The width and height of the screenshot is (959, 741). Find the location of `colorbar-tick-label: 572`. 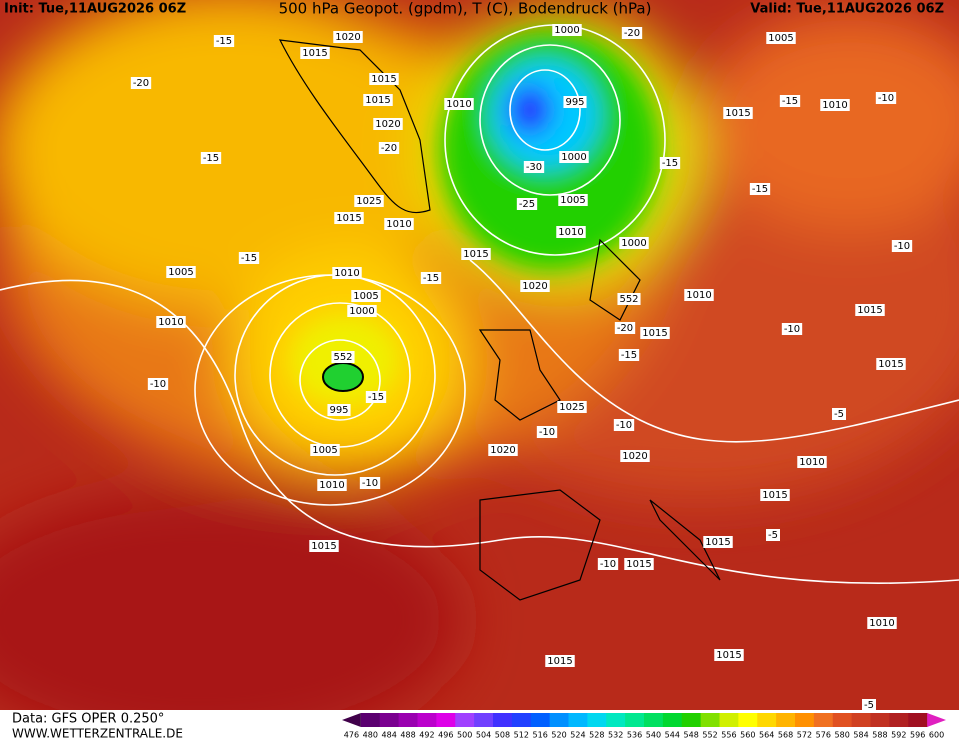

colorbar-tick-label: 572 is located at coordinates (804, 735).